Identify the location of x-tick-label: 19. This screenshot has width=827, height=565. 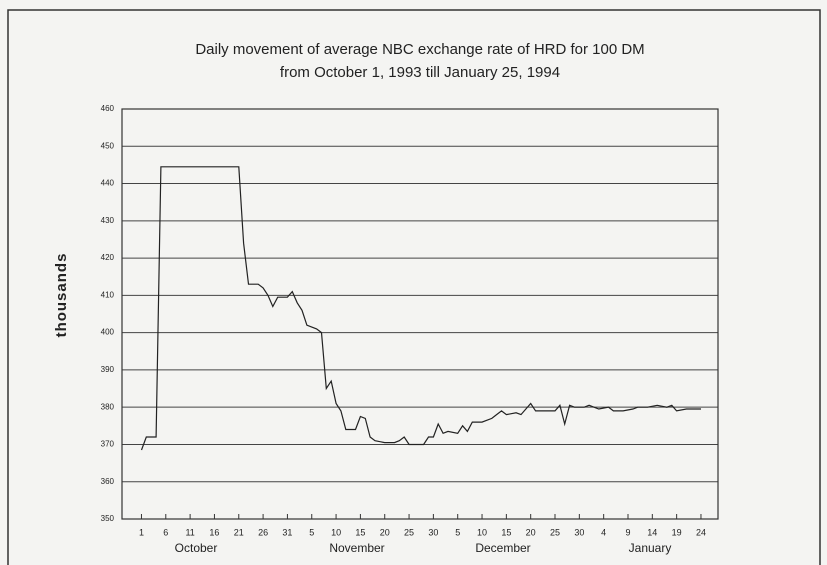
(677, 532).